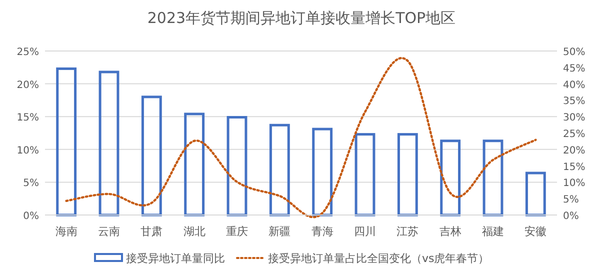  I want to click on y2-tick-label: 40%, so click(574, 85).